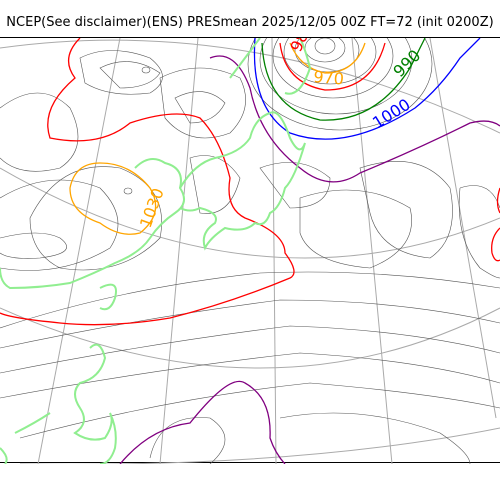 The height and width of the screenshot is (500, 500). Describe the element at coordinates (329, 78) in the screenshot. I see `label-970: 970` at that location.